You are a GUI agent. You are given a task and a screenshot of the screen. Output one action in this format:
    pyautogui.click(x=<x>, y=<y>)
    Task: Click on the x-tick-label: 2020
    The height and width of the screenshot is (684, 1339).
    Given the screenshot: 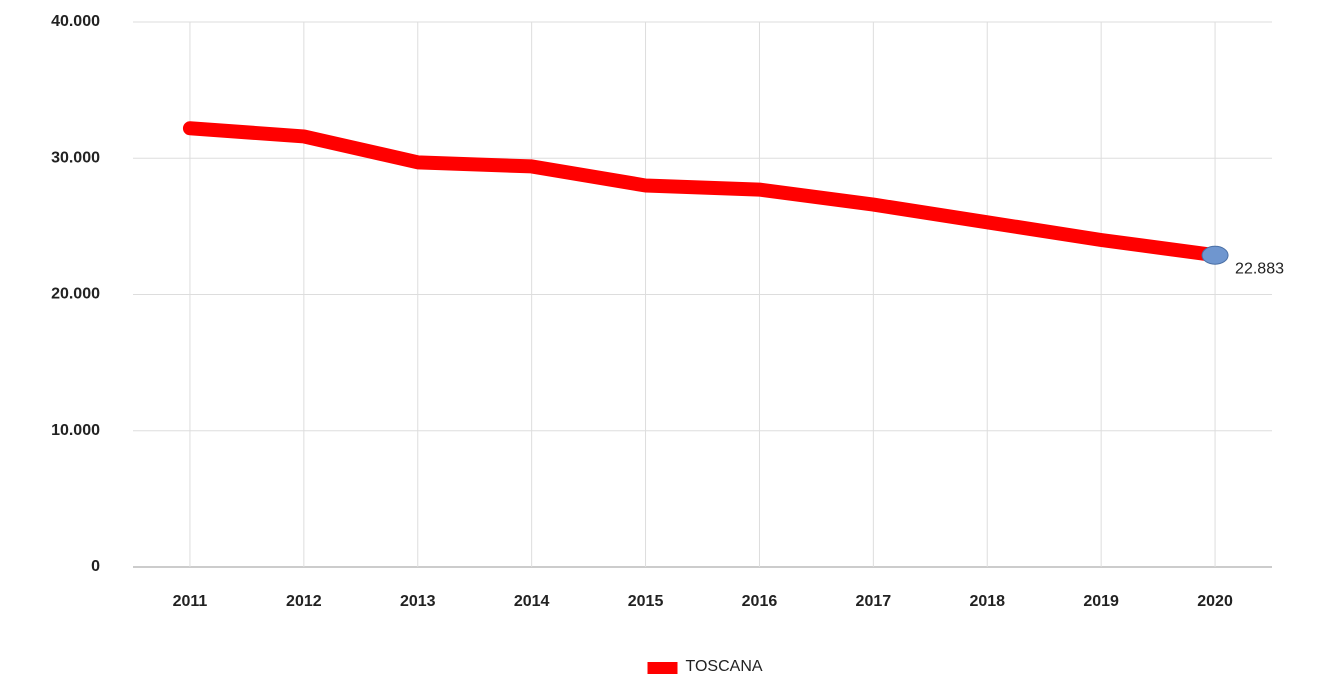 What is the action you would take?
    pyautogui.click(x=1215, y=601)
    